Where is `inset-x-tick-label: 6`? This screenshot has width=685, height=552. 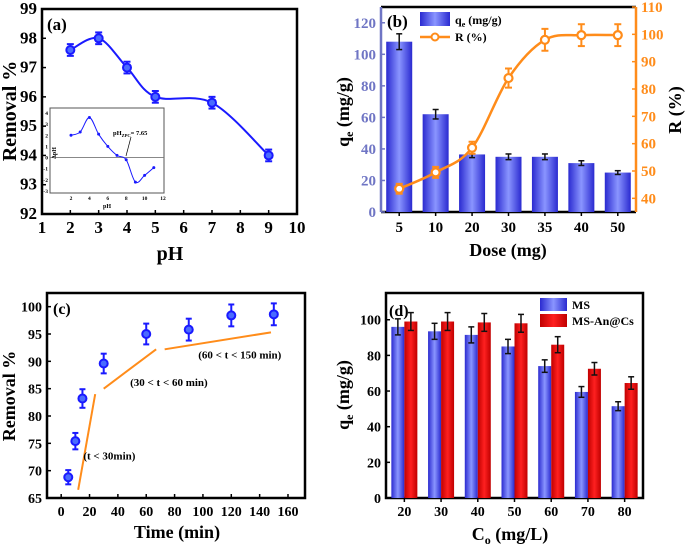 inset-x-tick-label: 6 is located at coordinates (107, 199).